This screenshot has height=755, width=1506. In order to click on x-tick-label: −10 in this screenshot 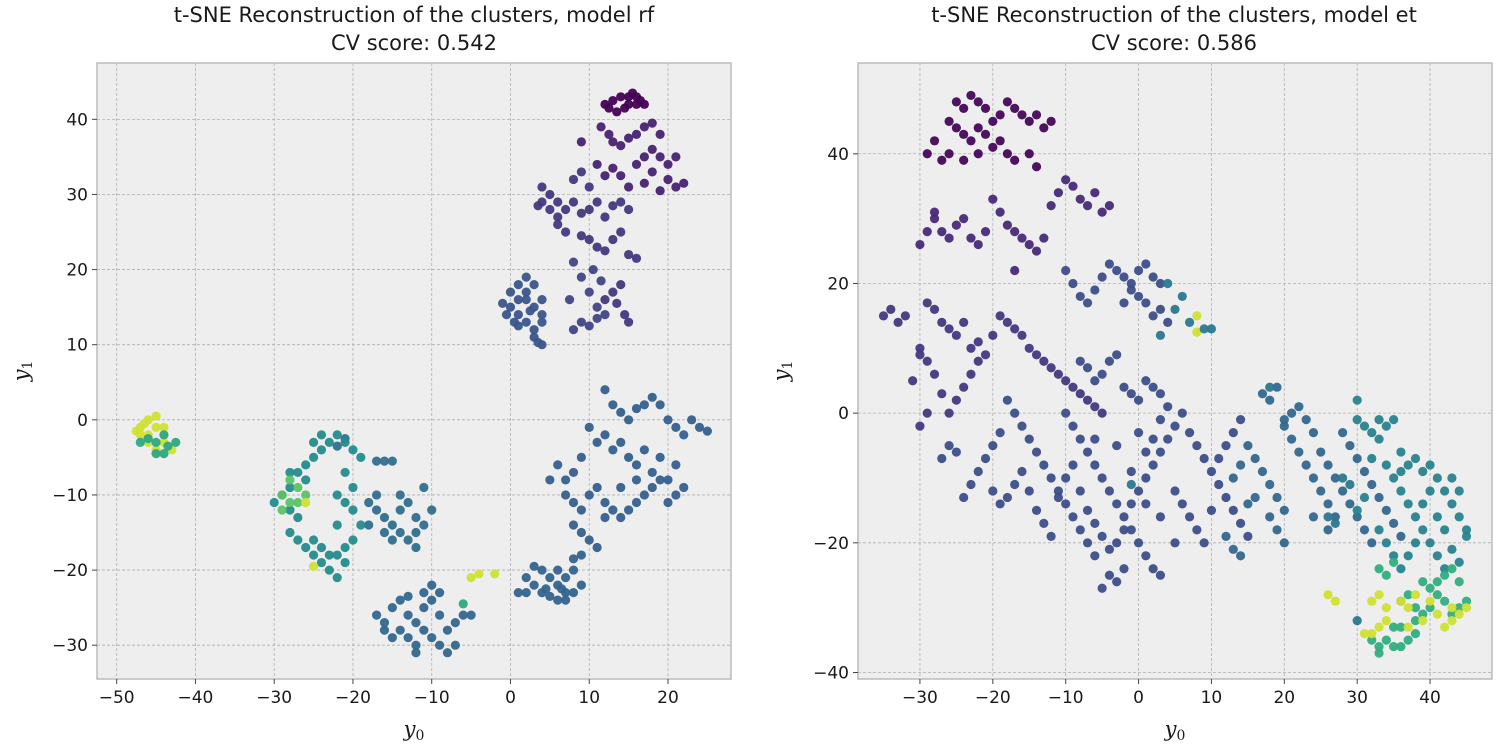, I will do `click(1066, 698)`.